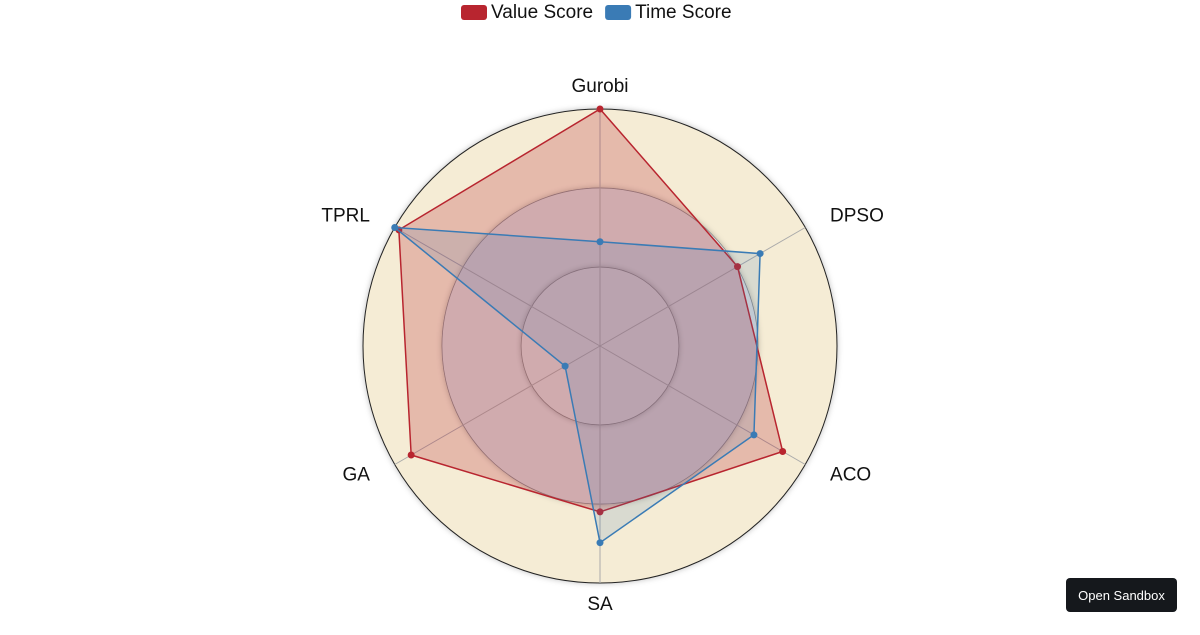 This screenshot has height=635, width=1200. I want to click on axis-label: TPRL, so click(345, 216).